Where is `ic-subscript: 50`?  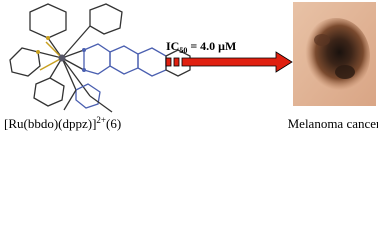 ic-subscript: 50 is located at coordinates (183, 50).